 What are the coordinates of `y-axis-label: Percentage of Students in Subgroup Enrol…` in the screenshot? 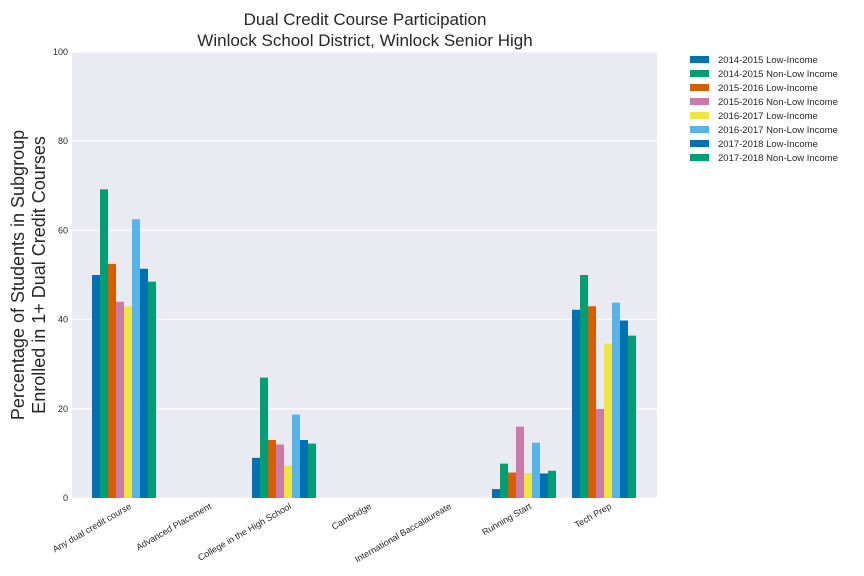 It's located at (28, 275).